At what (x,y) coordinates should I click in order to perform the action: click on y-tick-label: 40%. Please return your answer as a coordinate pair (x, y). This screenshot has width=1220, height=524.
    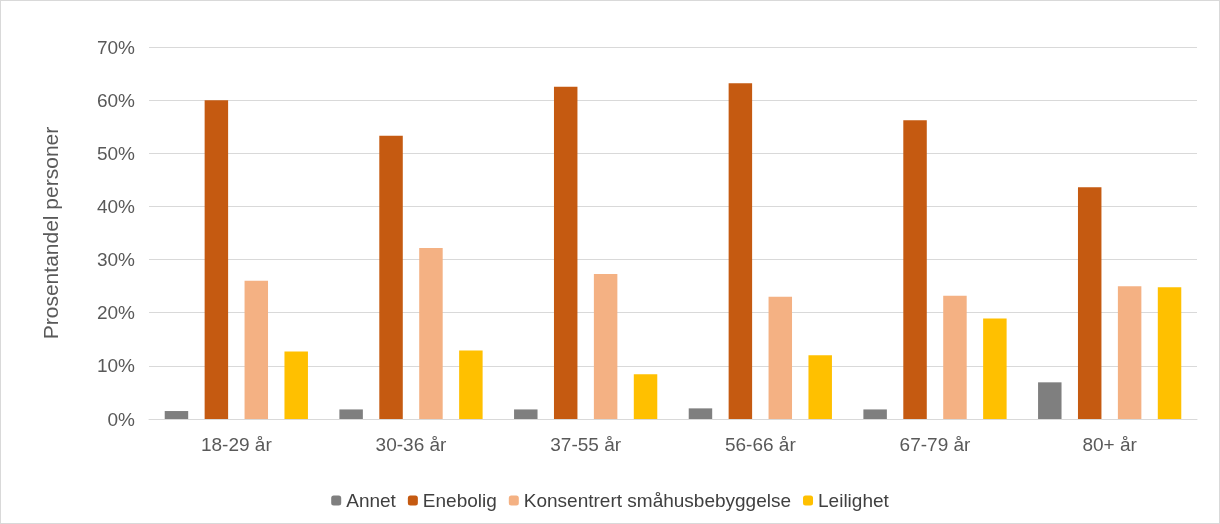
    Looking at the image, I should click on (116, 206).